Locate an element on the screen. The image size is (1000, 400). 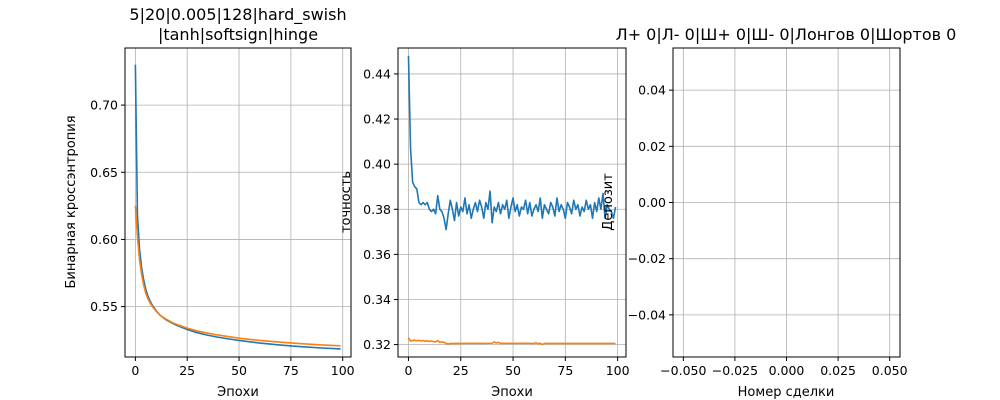
accuracy-x-tick-label: 0 is located at coordinates (408, 370).